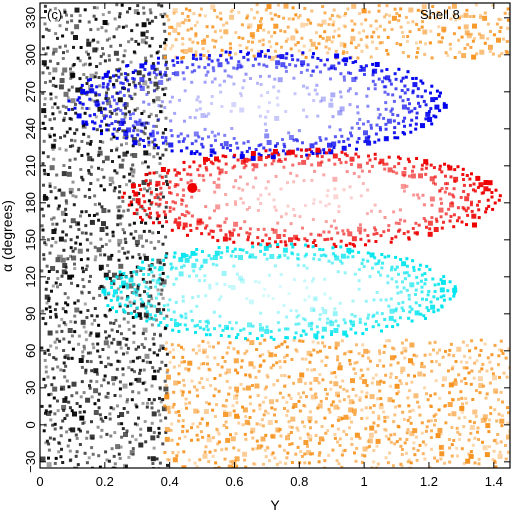 This screenshot has height=515, width=512. Describe the element at coordinates (429, 481) in the screenshot. I see `x-tick-label: 1.2` at that location.